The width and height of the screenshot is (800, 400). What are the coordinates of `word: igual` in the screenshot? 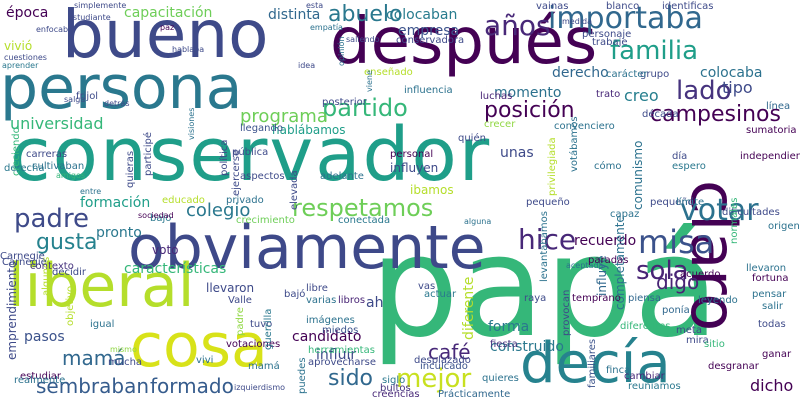 It's located at (102, 324).